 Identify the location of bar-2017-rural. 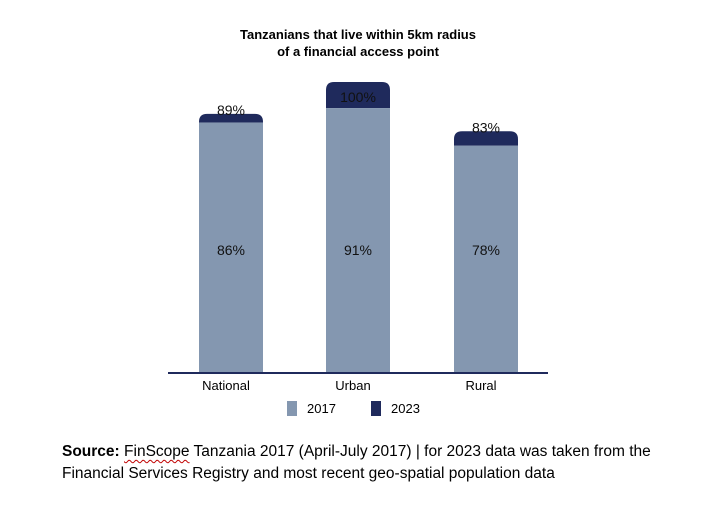
(486, 258).